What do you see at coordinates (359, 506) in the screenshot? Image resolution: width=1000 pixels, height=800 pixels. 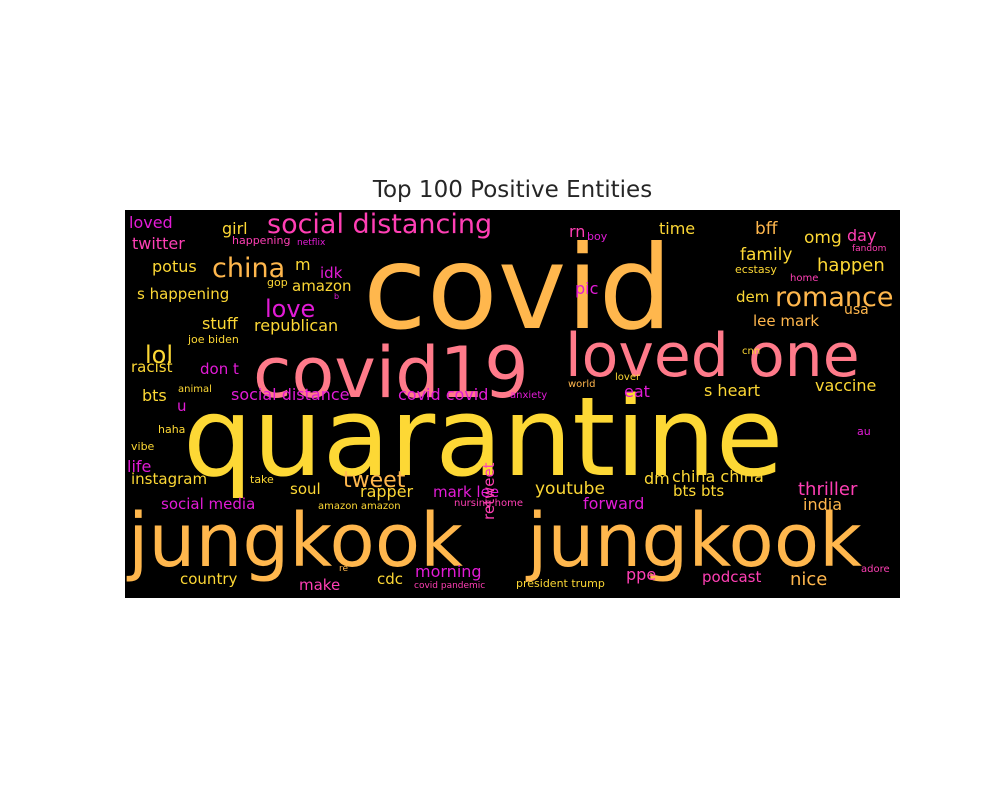 I see `word-amazon-amazon: amazon amazon` at bounding box center [359, 506].